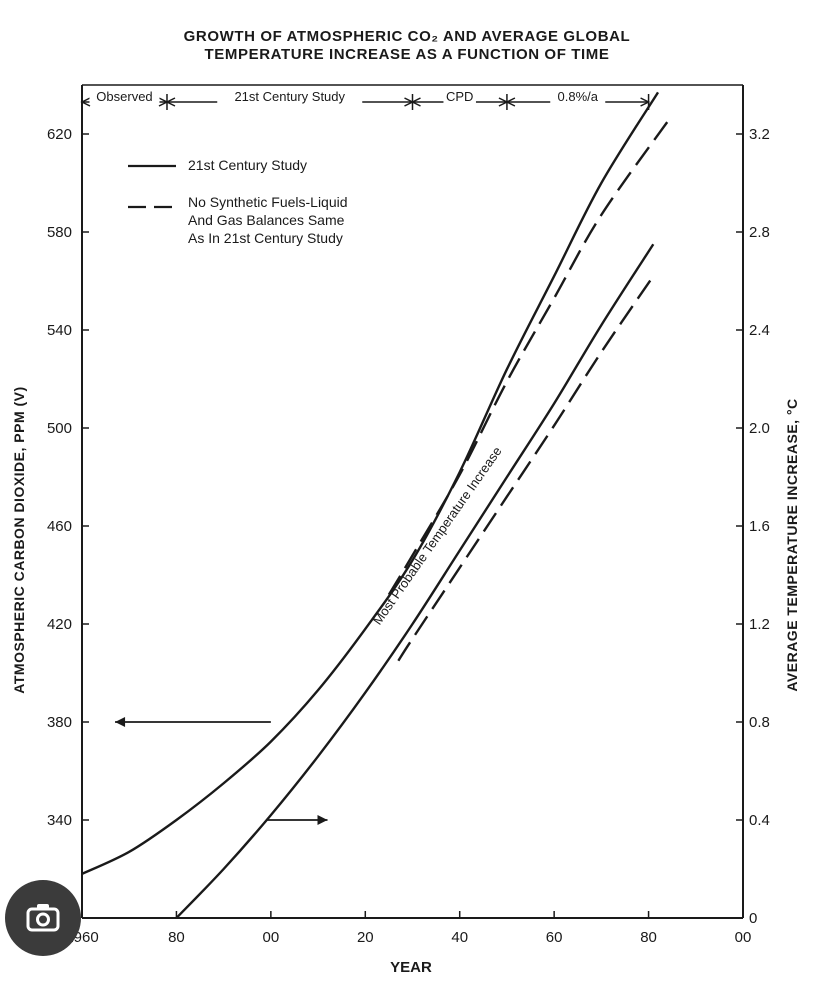 This screenshot has height=1000, width=814. I want to click on period-label: 0.8%/a, so click(578, 96).